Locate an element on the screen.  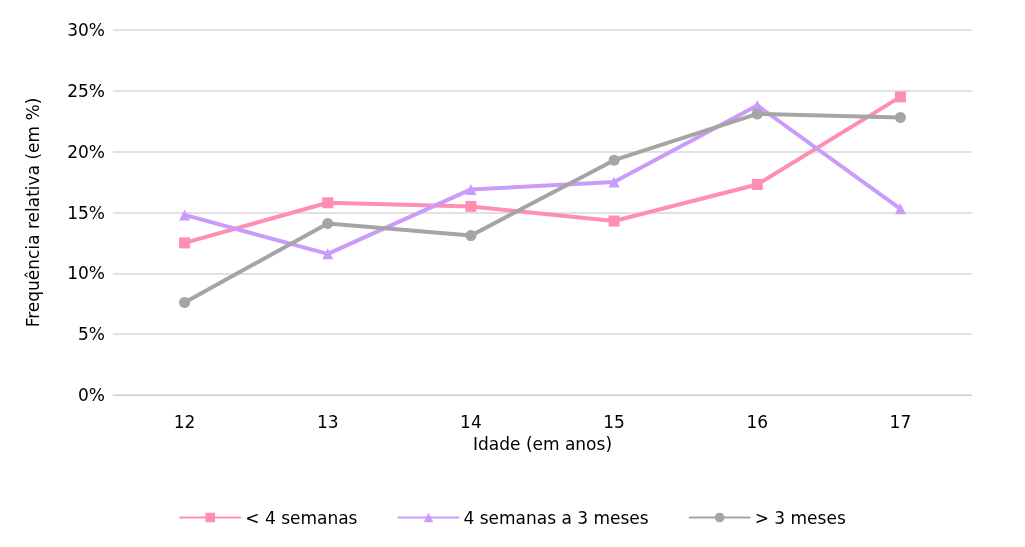
y-axis-title: Frequência relativa (em %) is located at coordinates (32, 212).